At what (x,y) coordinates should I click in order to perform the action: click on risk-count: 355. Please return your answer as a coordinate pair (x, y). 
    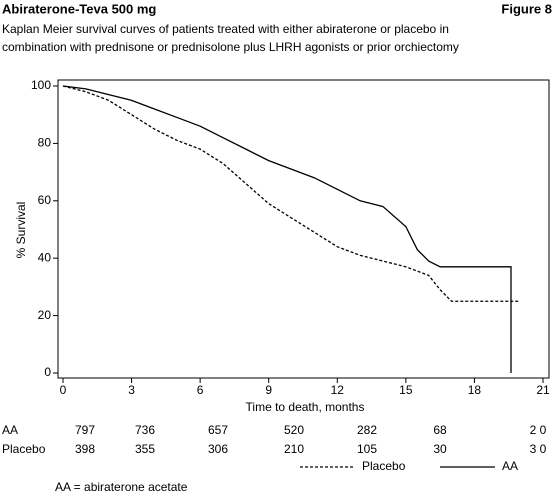
    Looking at the image, I should click on (145, 449).